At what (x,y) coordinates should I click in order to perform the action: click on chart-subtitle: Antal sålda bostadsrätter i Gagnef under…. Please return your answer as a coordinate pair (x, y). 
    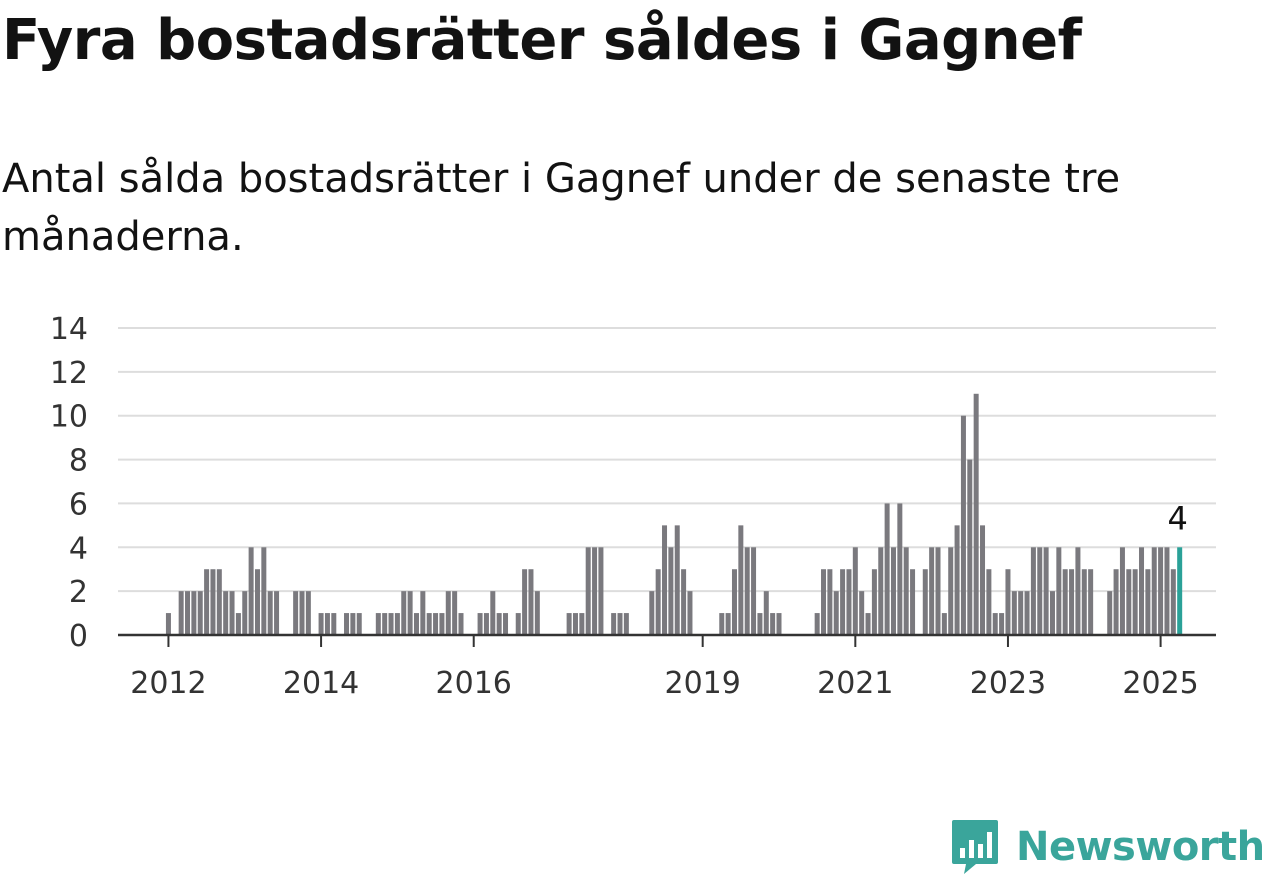
    Looking at the image, I should click on (561, 208).